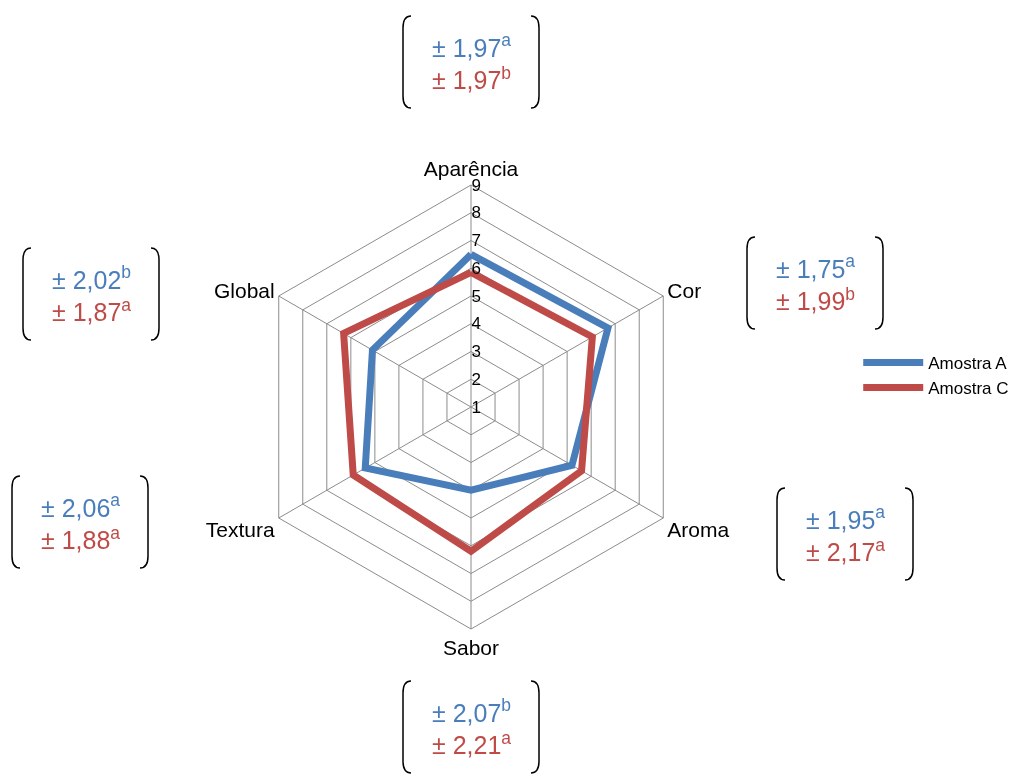 This screenshot has height=782, width=1034. What do you see at coordinates (816, 299) in the screenshot?
I see `text: ± 1,99$^{b}$` at bounding box center [816, 299].